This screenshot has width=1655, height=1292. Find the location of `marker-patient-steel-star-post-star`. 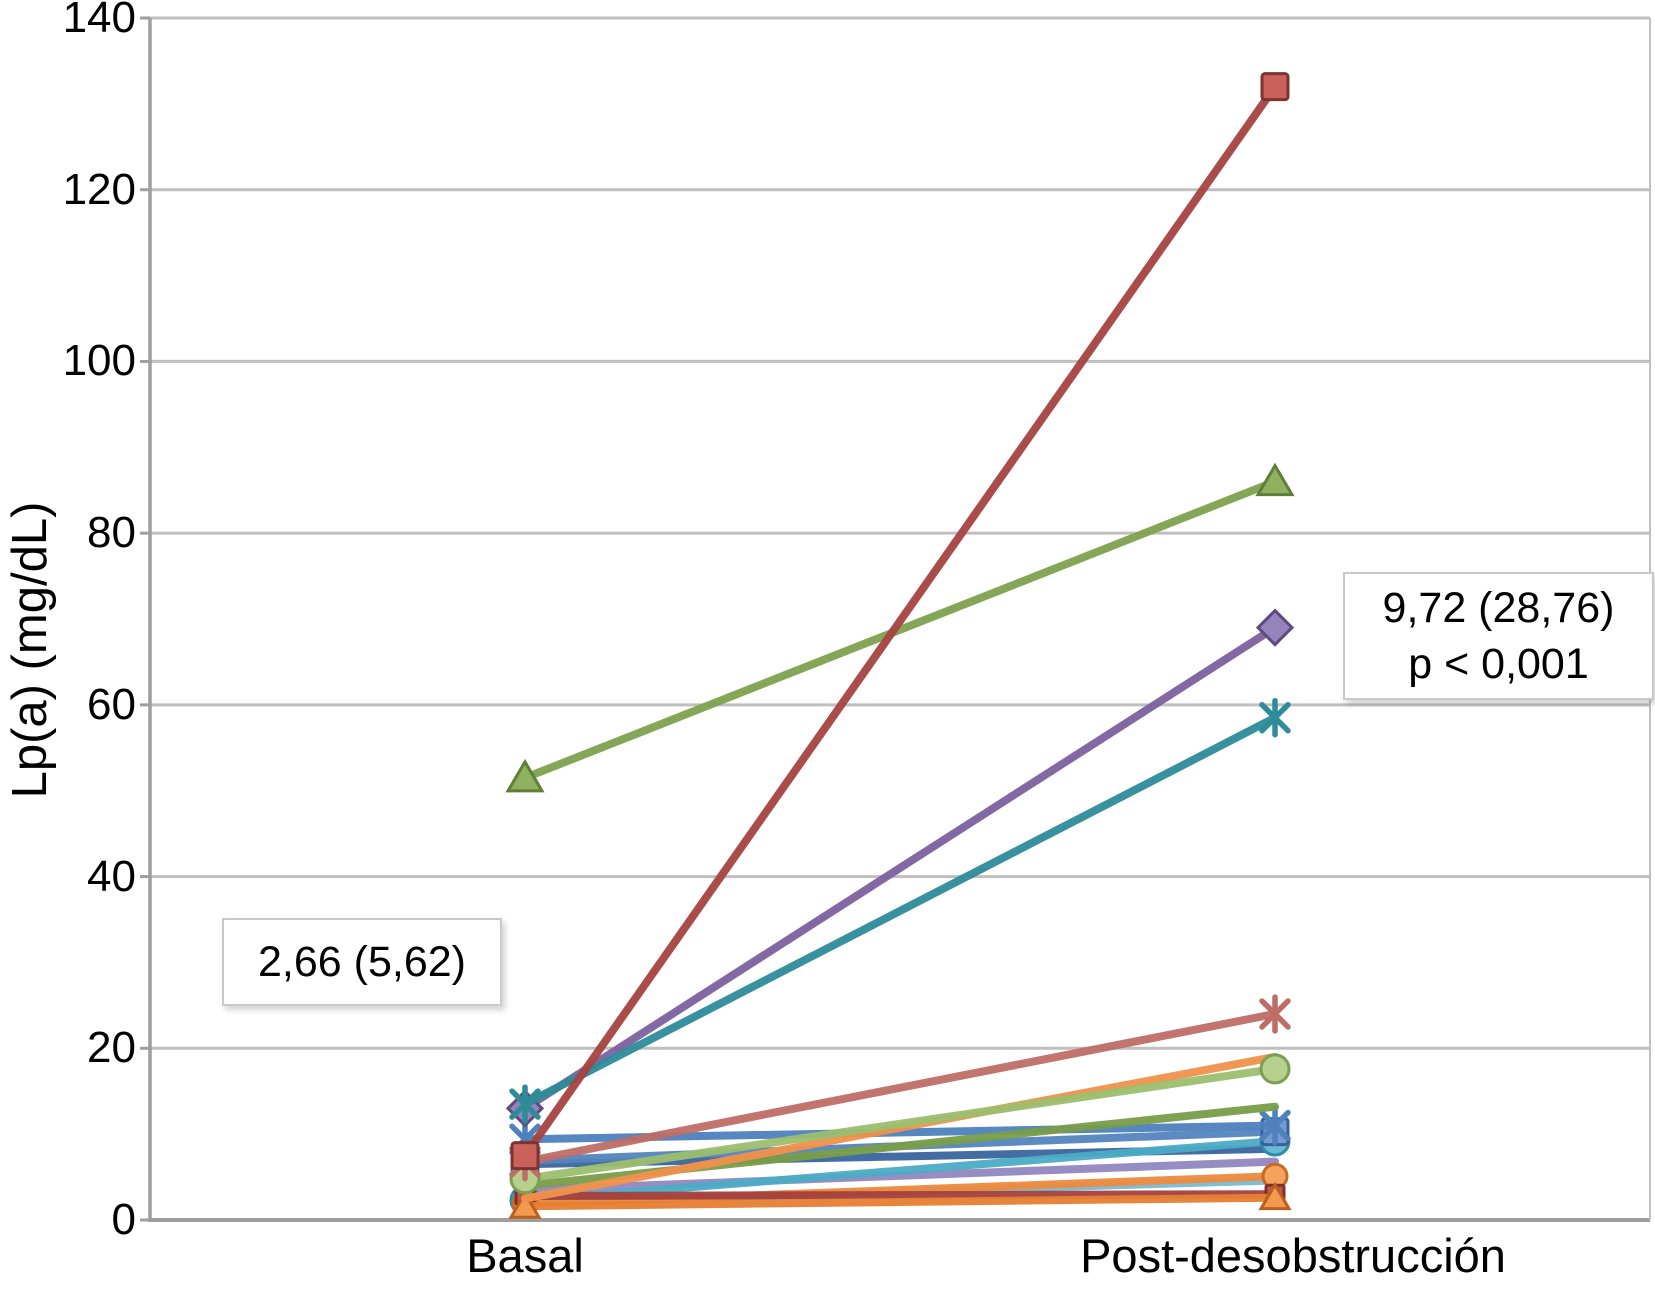

marker-patient-steel-star-post-star is located at coordinates (1275, 1125).